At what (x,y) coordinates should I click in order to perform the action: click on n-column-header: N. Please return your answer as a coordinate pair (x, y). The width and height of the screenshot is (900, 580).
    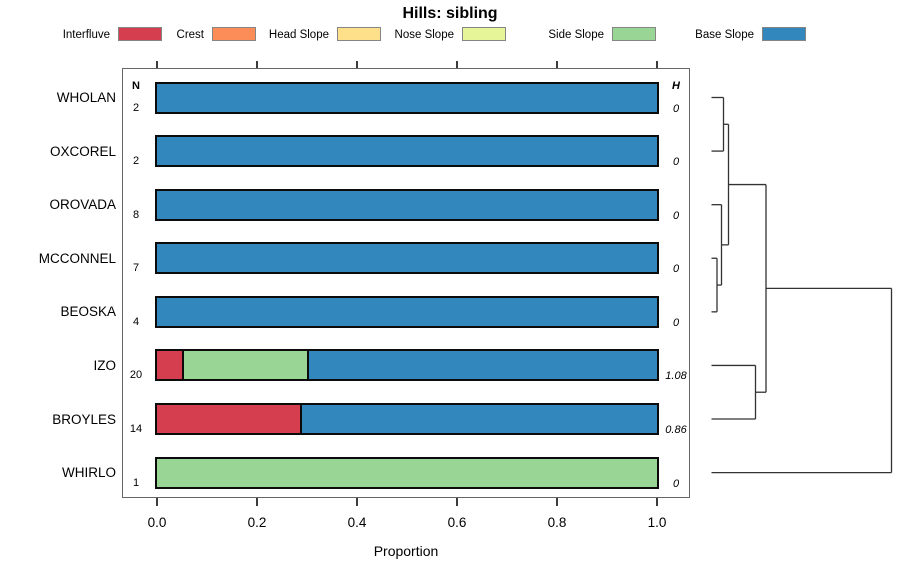
    Looking at the image, I should click on (136, 86).